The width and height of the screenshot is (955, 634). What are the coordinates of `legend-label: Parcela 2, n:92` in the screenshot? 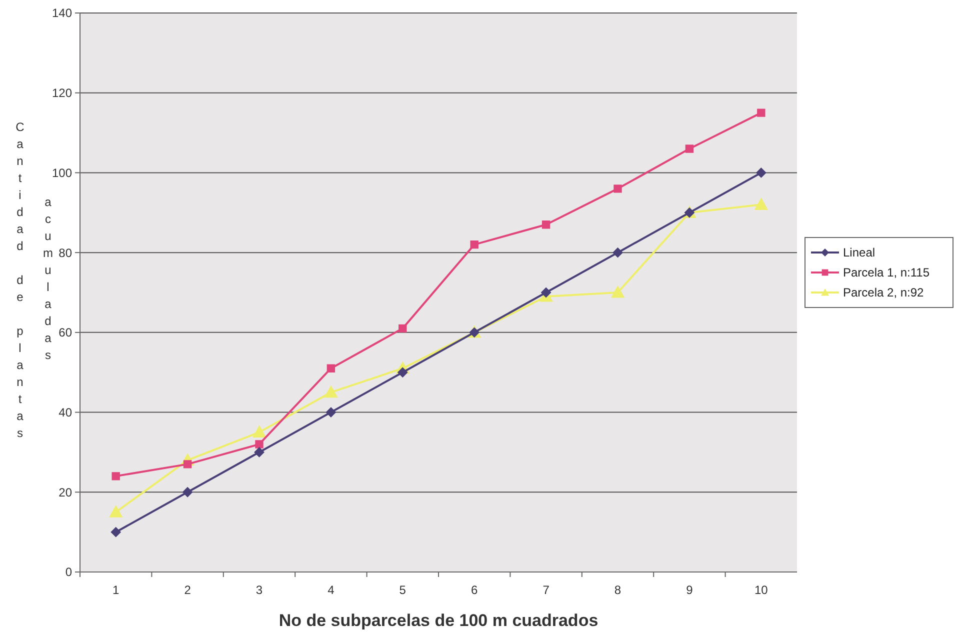 It's located at (883, 293).